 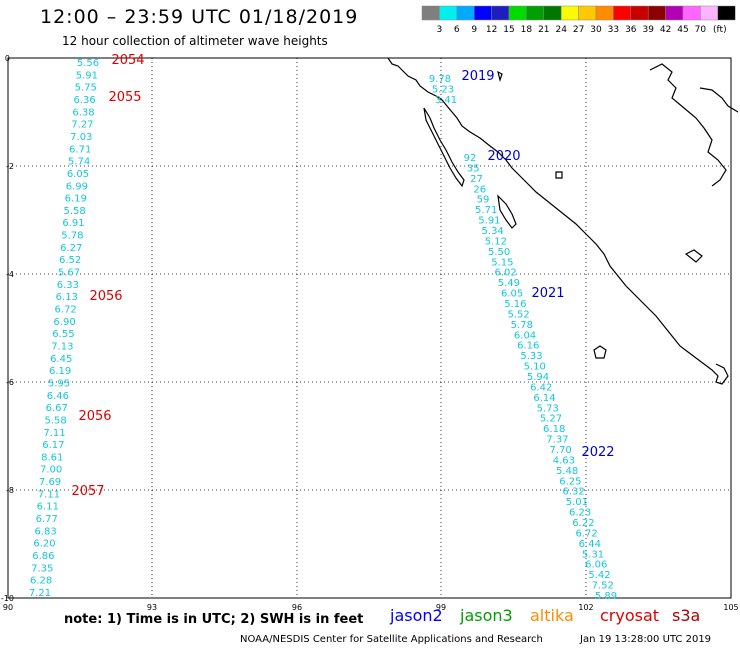 I want to click on x-tick-label: 90, so click(x=8, y=607).